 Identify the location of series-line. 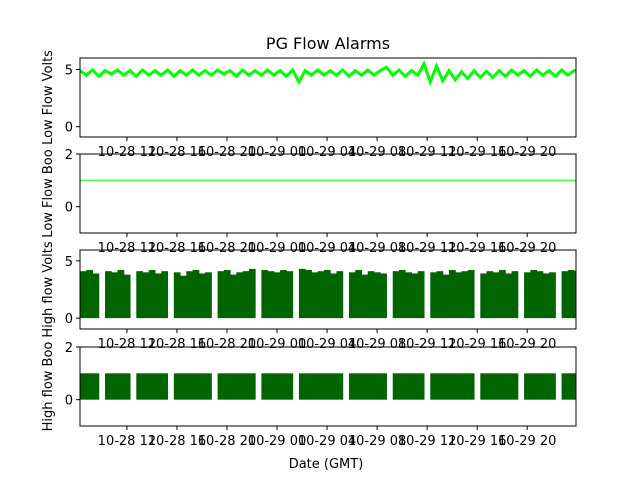
(328, 73).